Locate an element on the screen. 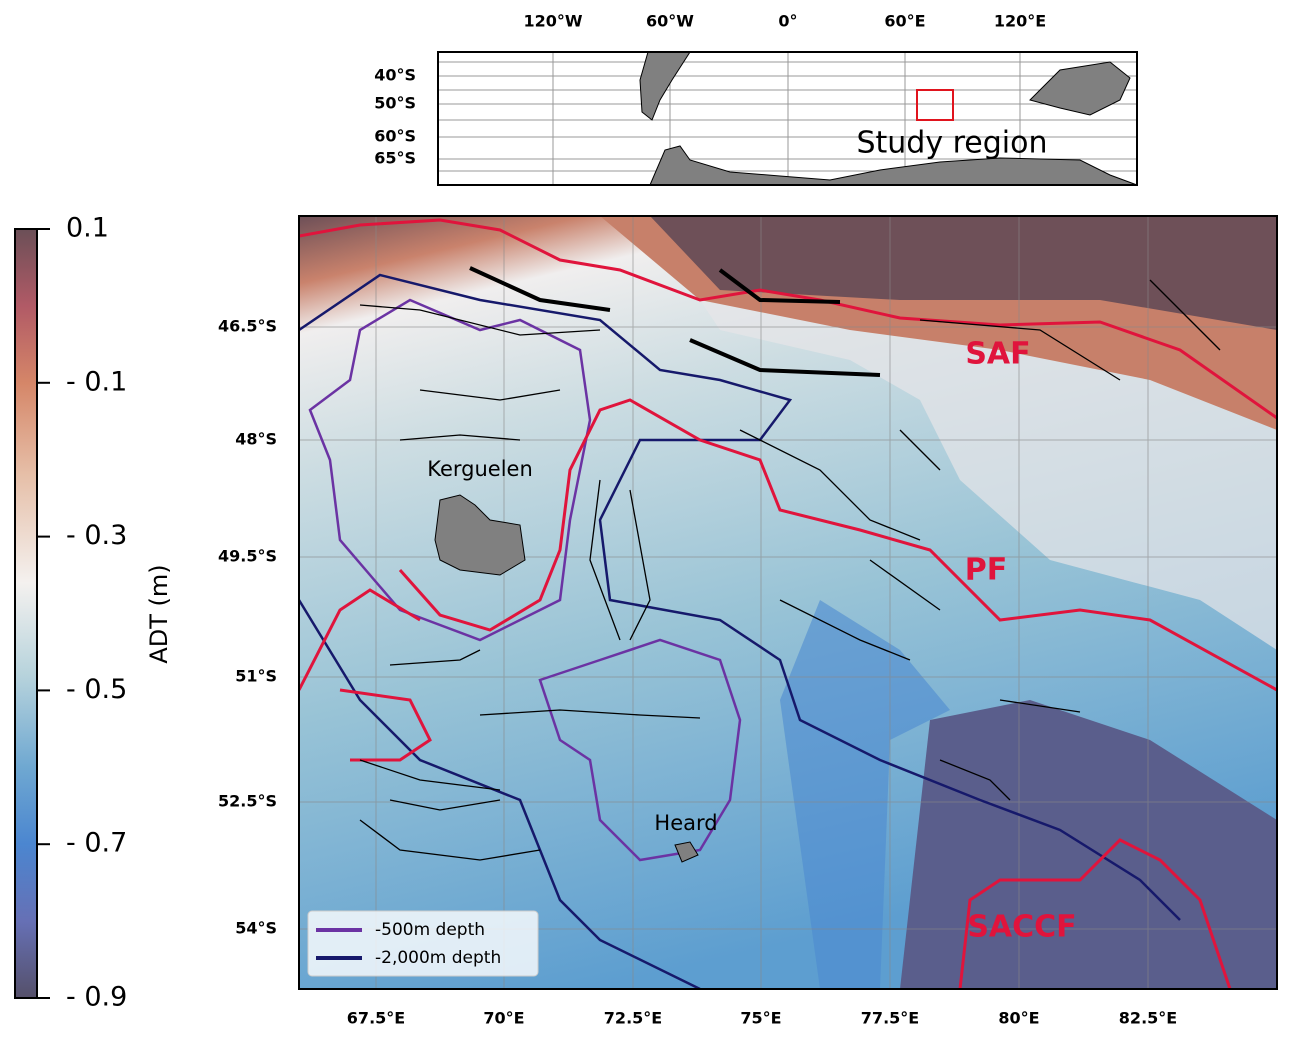 Image resolution: width=1293 pixels, height=1043 pixels. colorbar-tick-label: - 0.1 is located at coordinates (96, 381).